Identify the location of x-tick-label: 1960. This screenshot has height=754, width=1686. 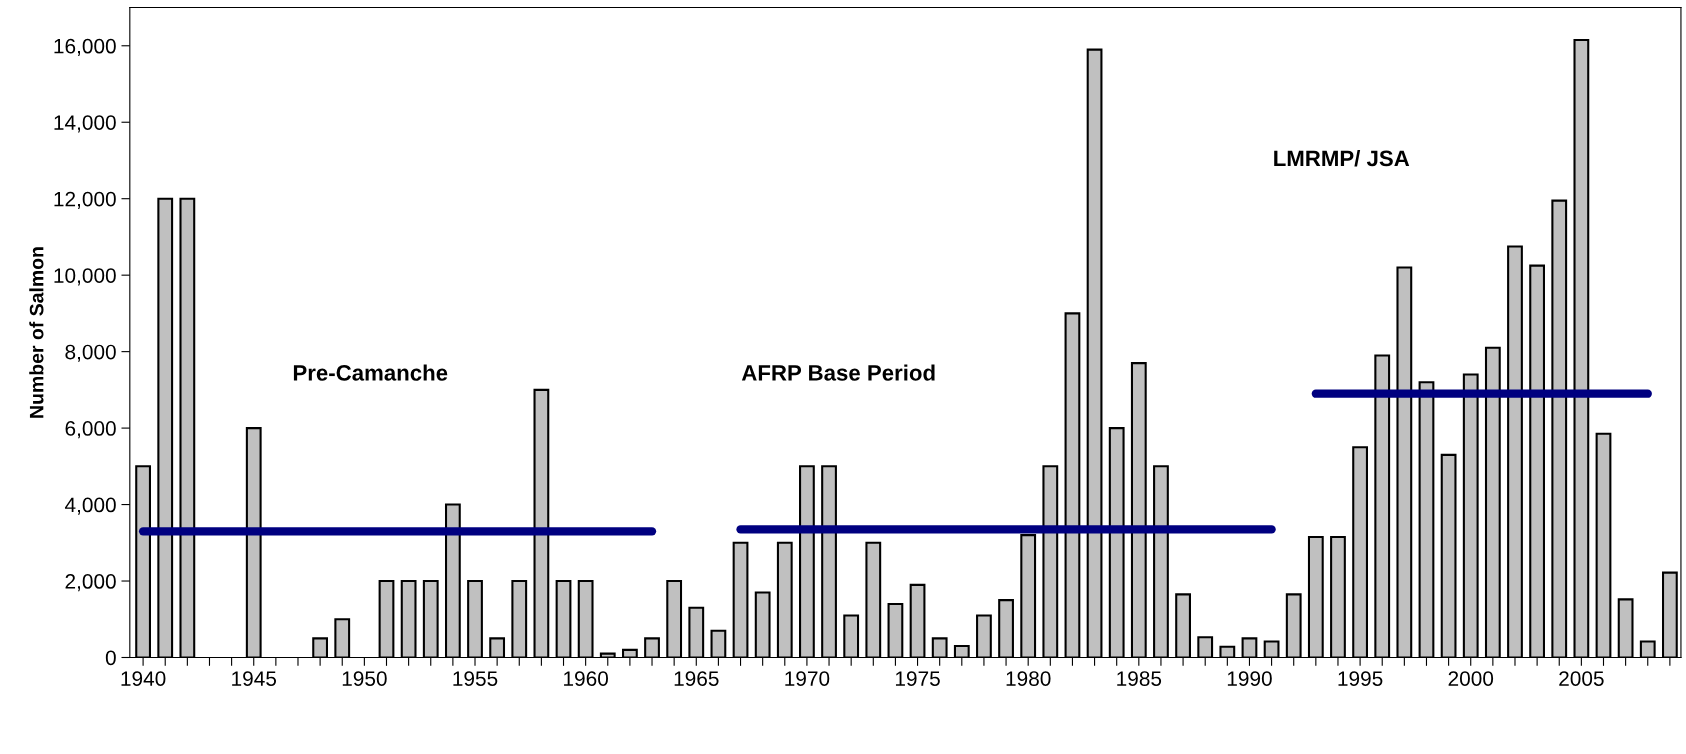
(586, 678).